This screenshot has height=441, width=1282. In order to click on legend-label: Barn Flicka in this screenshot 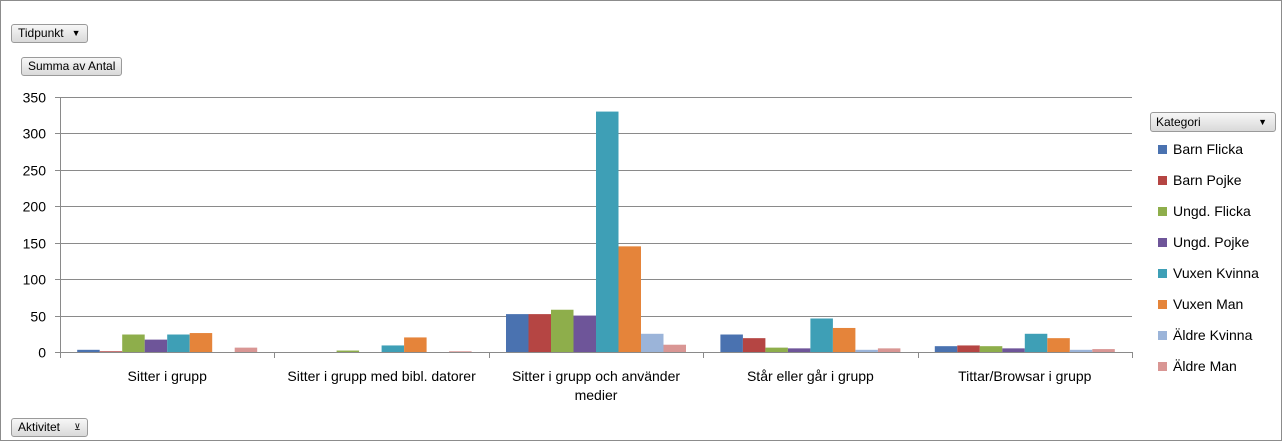, I will do `click(1208, 149)`.